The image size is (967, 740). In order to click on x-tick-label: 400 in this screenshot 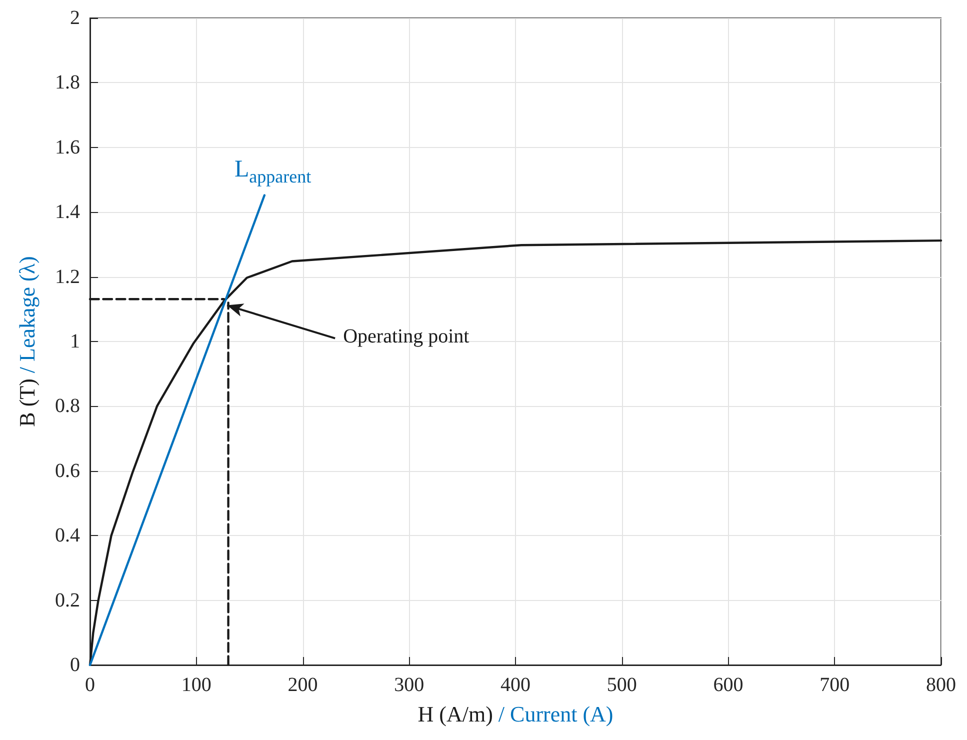, I will do `click(515, 685)`.